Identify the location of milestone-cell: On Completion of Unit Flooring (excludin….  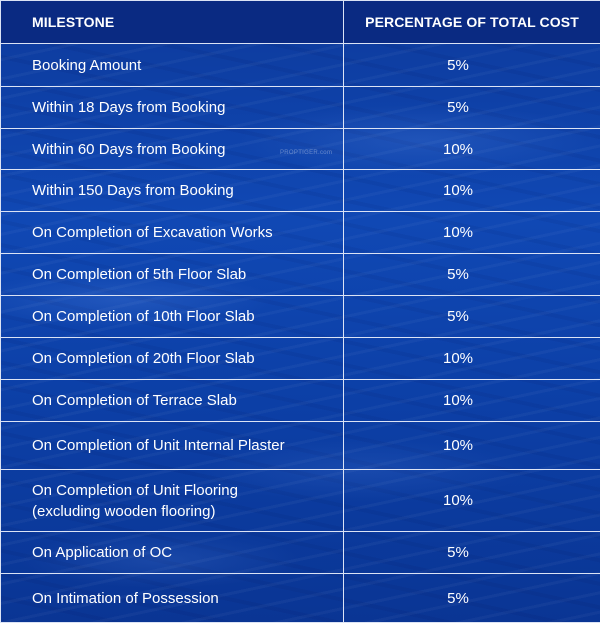
(172, 500).